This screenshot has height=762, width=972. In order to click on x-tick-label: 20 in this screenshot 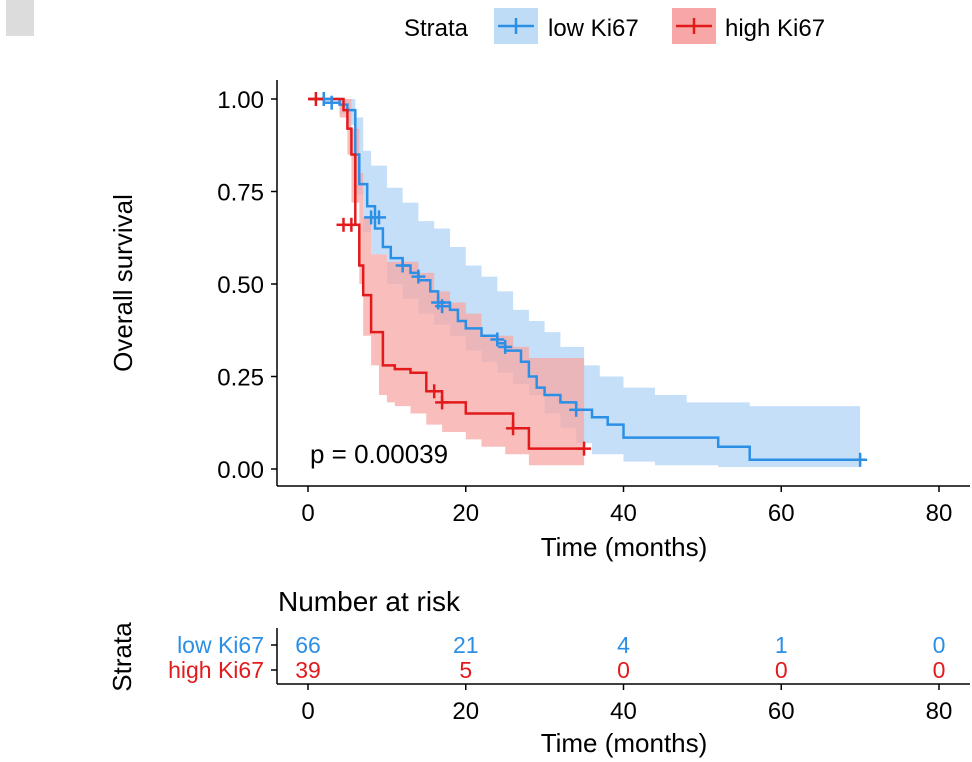, I will do `click(465, 513)`.